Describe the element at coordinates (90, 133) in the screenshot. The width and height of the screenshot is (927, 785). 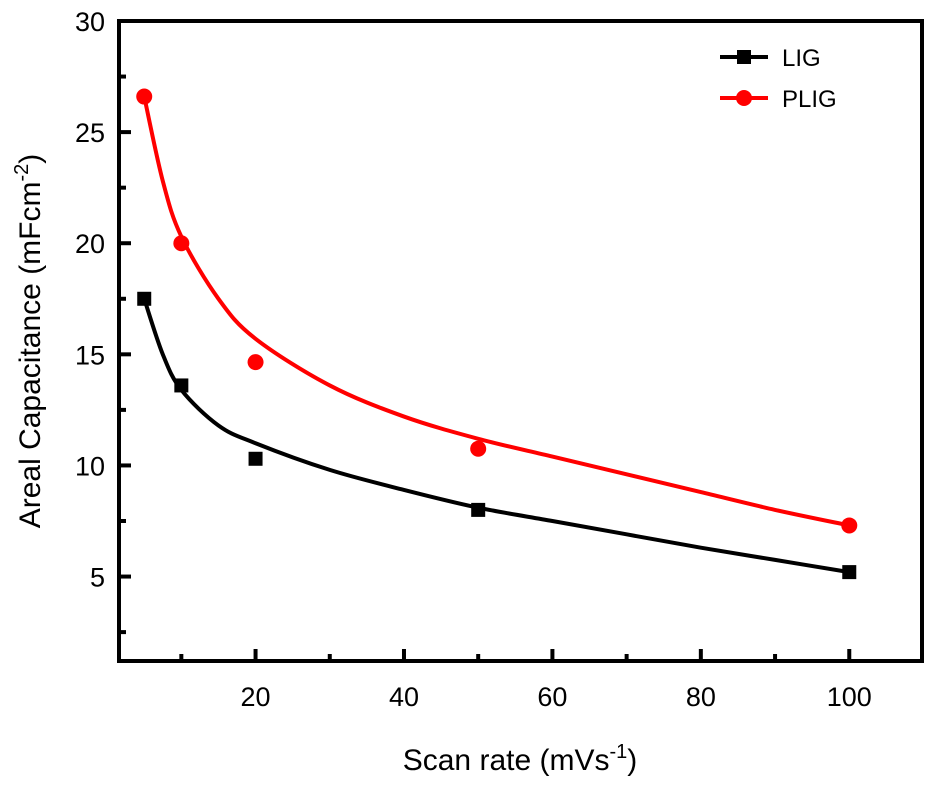
I see `y-tick-label: 25` at that location.